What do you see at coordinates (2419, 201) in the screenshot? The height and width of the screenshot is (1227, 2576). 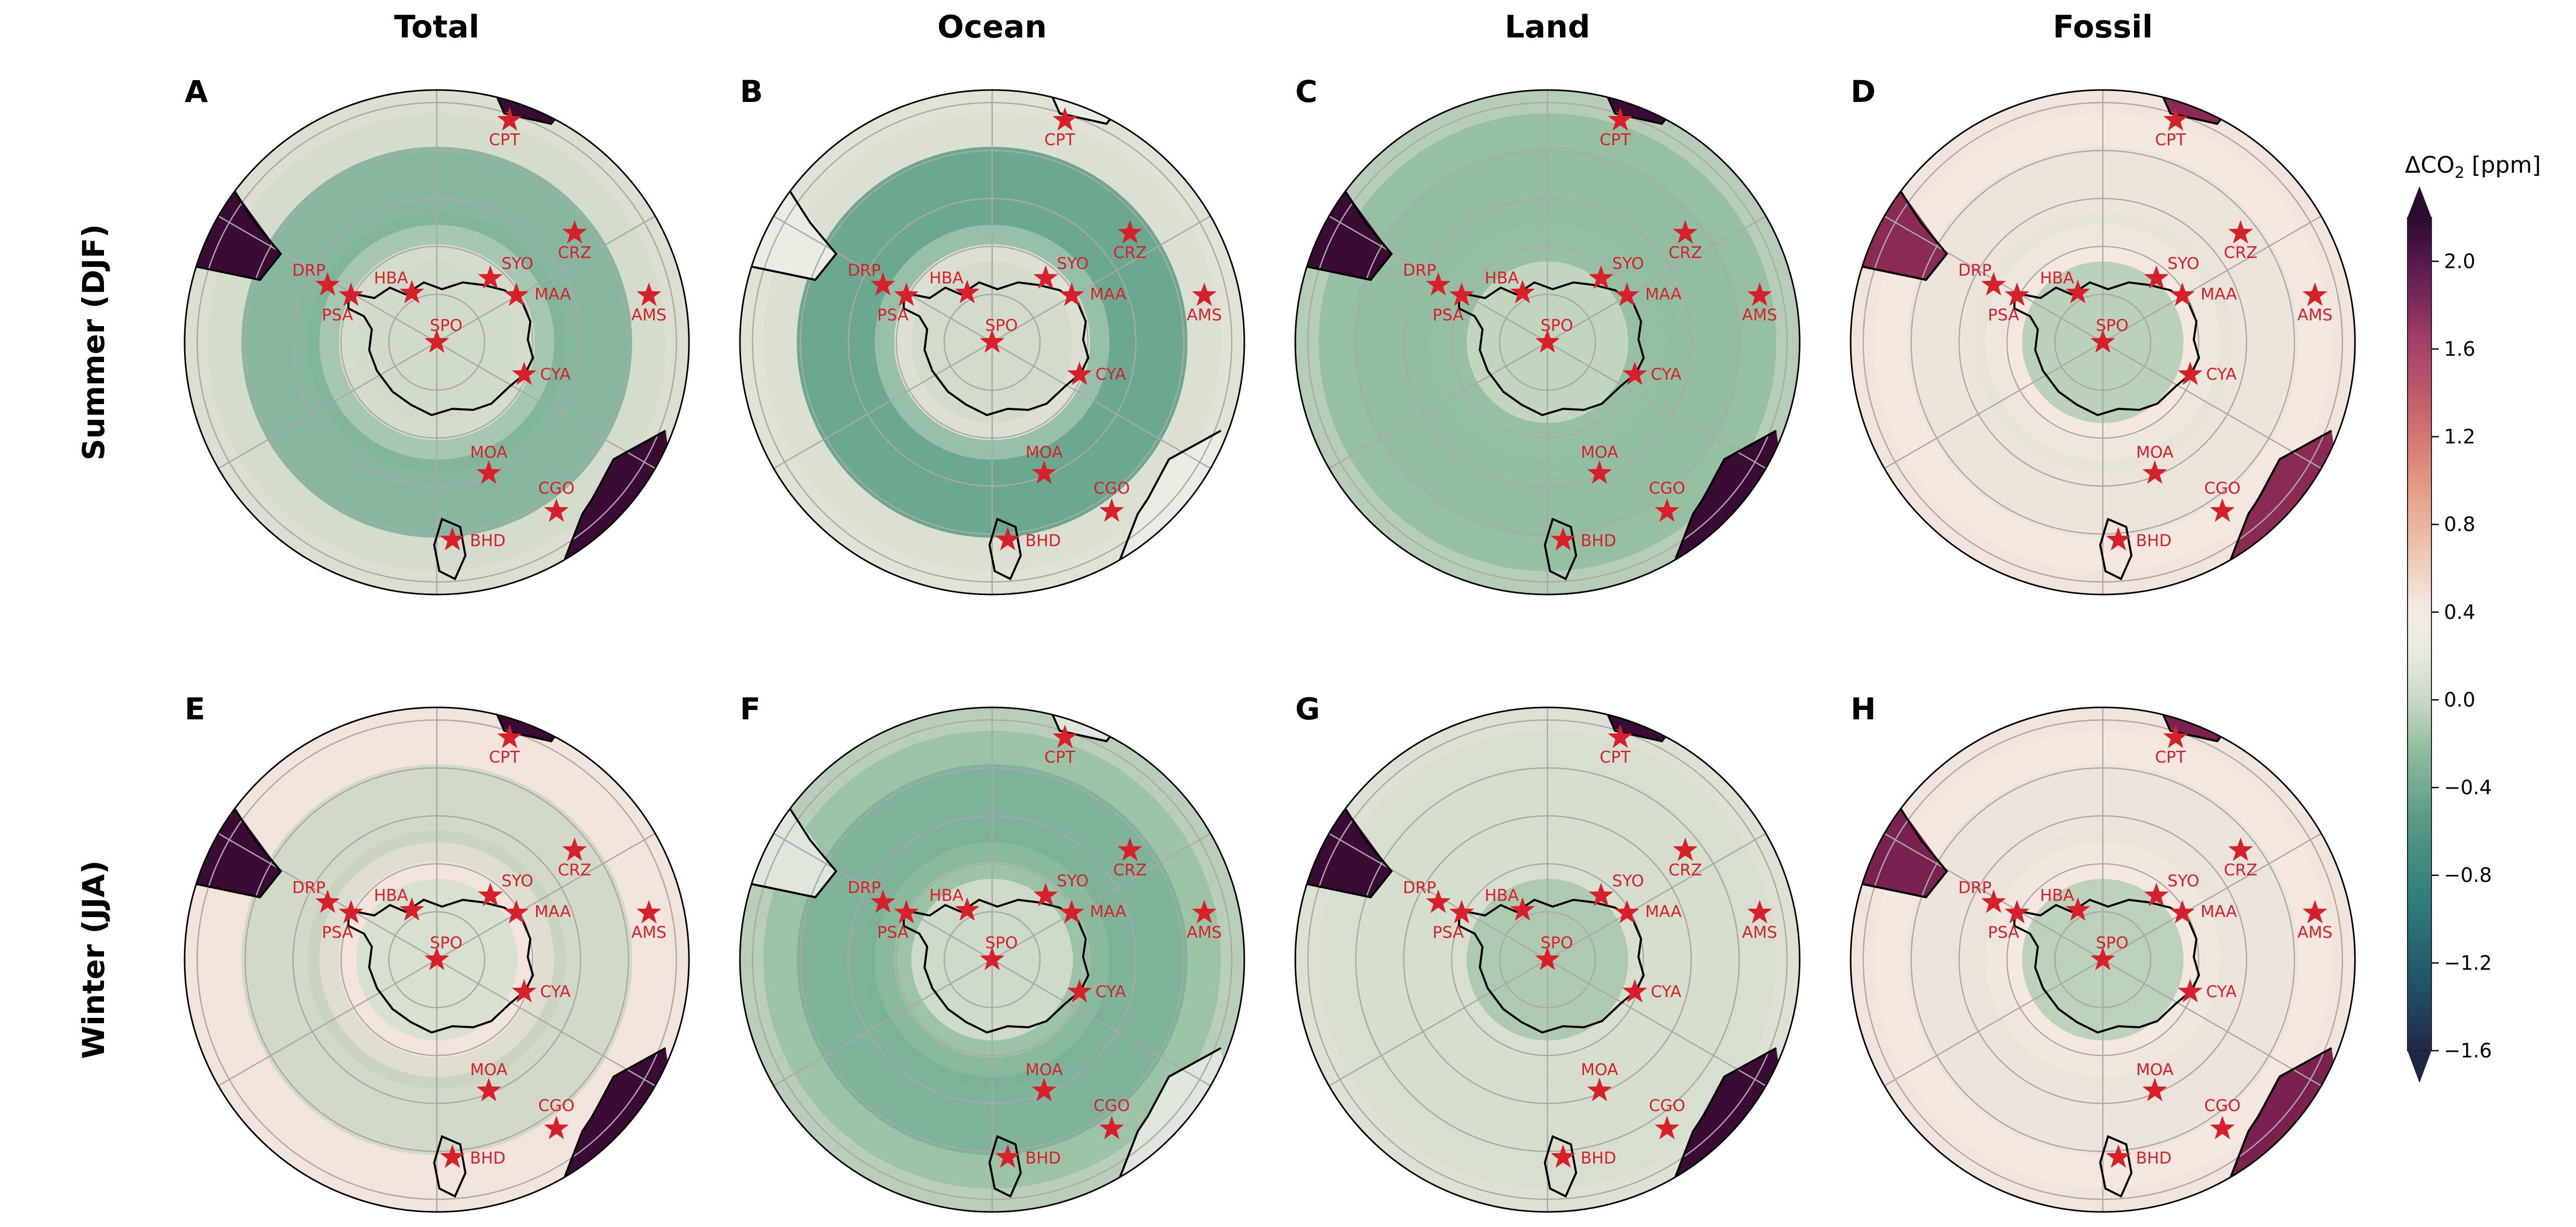 I see `colorbar-extend-top` at bounding box center [2419, 201].